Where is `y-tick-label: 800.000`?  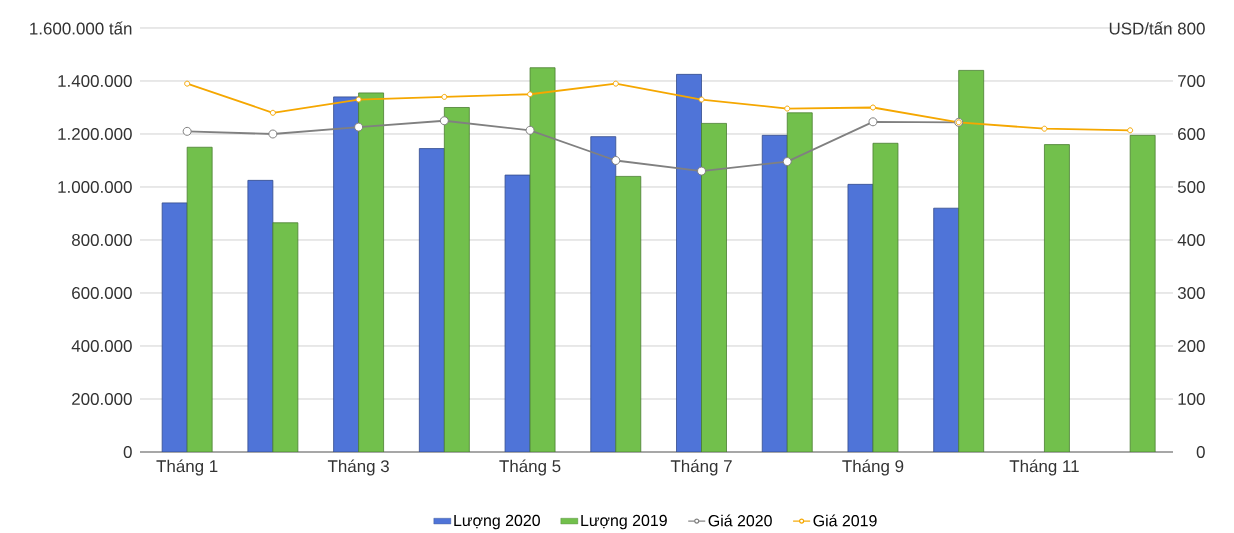 y-tick-label: 800.000 is located at coordinates (101, 240).